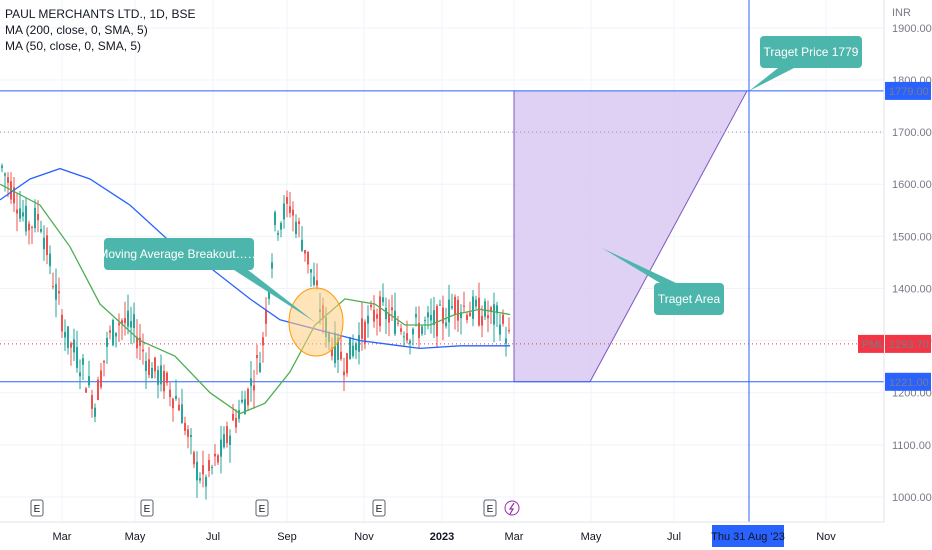  What do you see at coordinates (316, 322) in the screenshot?
I see `breakout-highlight` at bounding box center [316, 322].